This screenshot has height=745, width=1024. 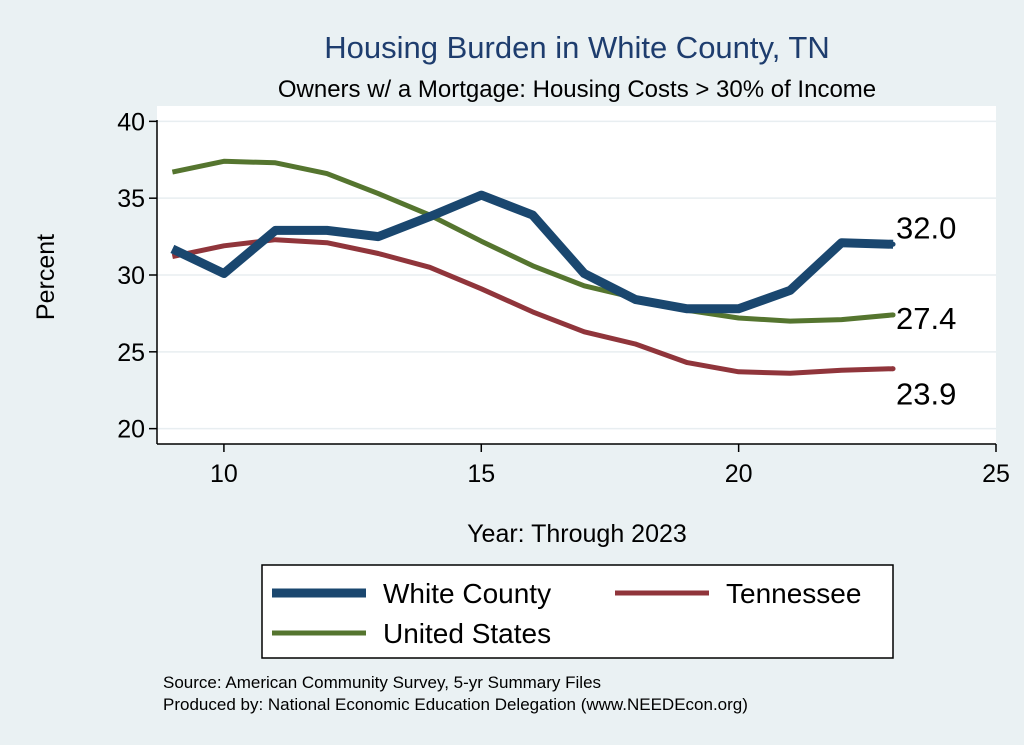 I want to click on x-axis-label: Year: Through 2023, so click(x=577, y=534).